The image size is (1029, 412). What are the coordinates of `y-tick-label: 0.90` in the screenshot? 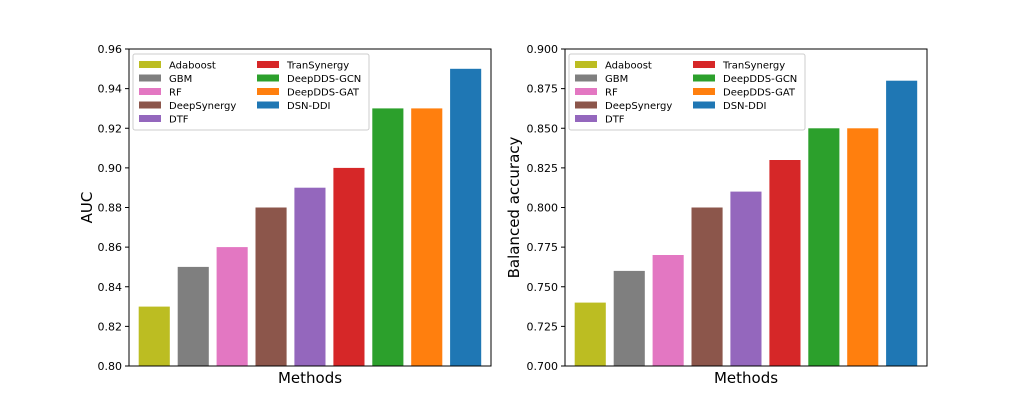 It's located at (110, 168).